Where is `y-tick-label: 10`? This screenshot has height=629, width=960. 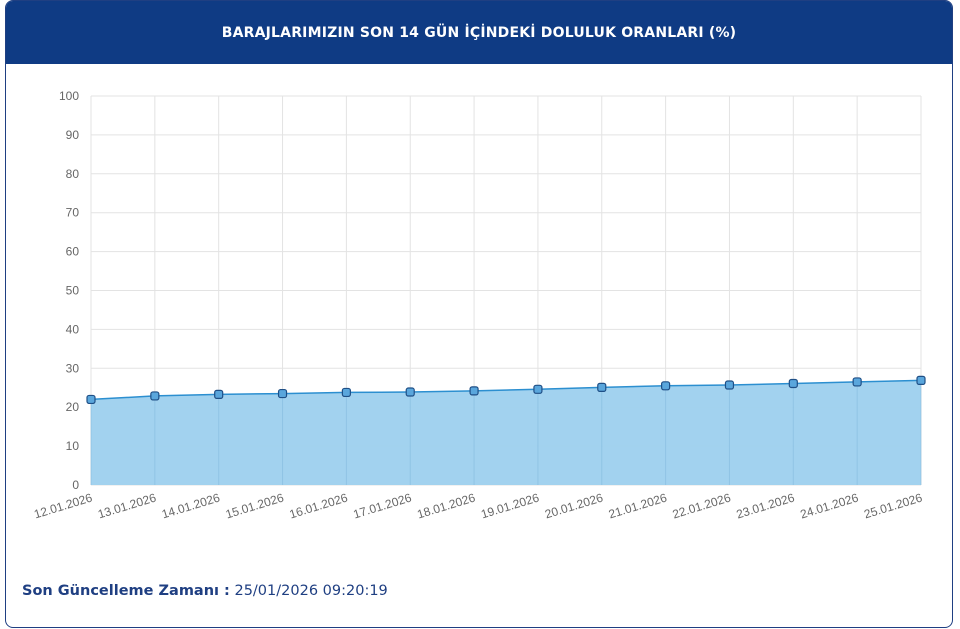
y-tick-label: 10 is located at coordinates (73, 446).